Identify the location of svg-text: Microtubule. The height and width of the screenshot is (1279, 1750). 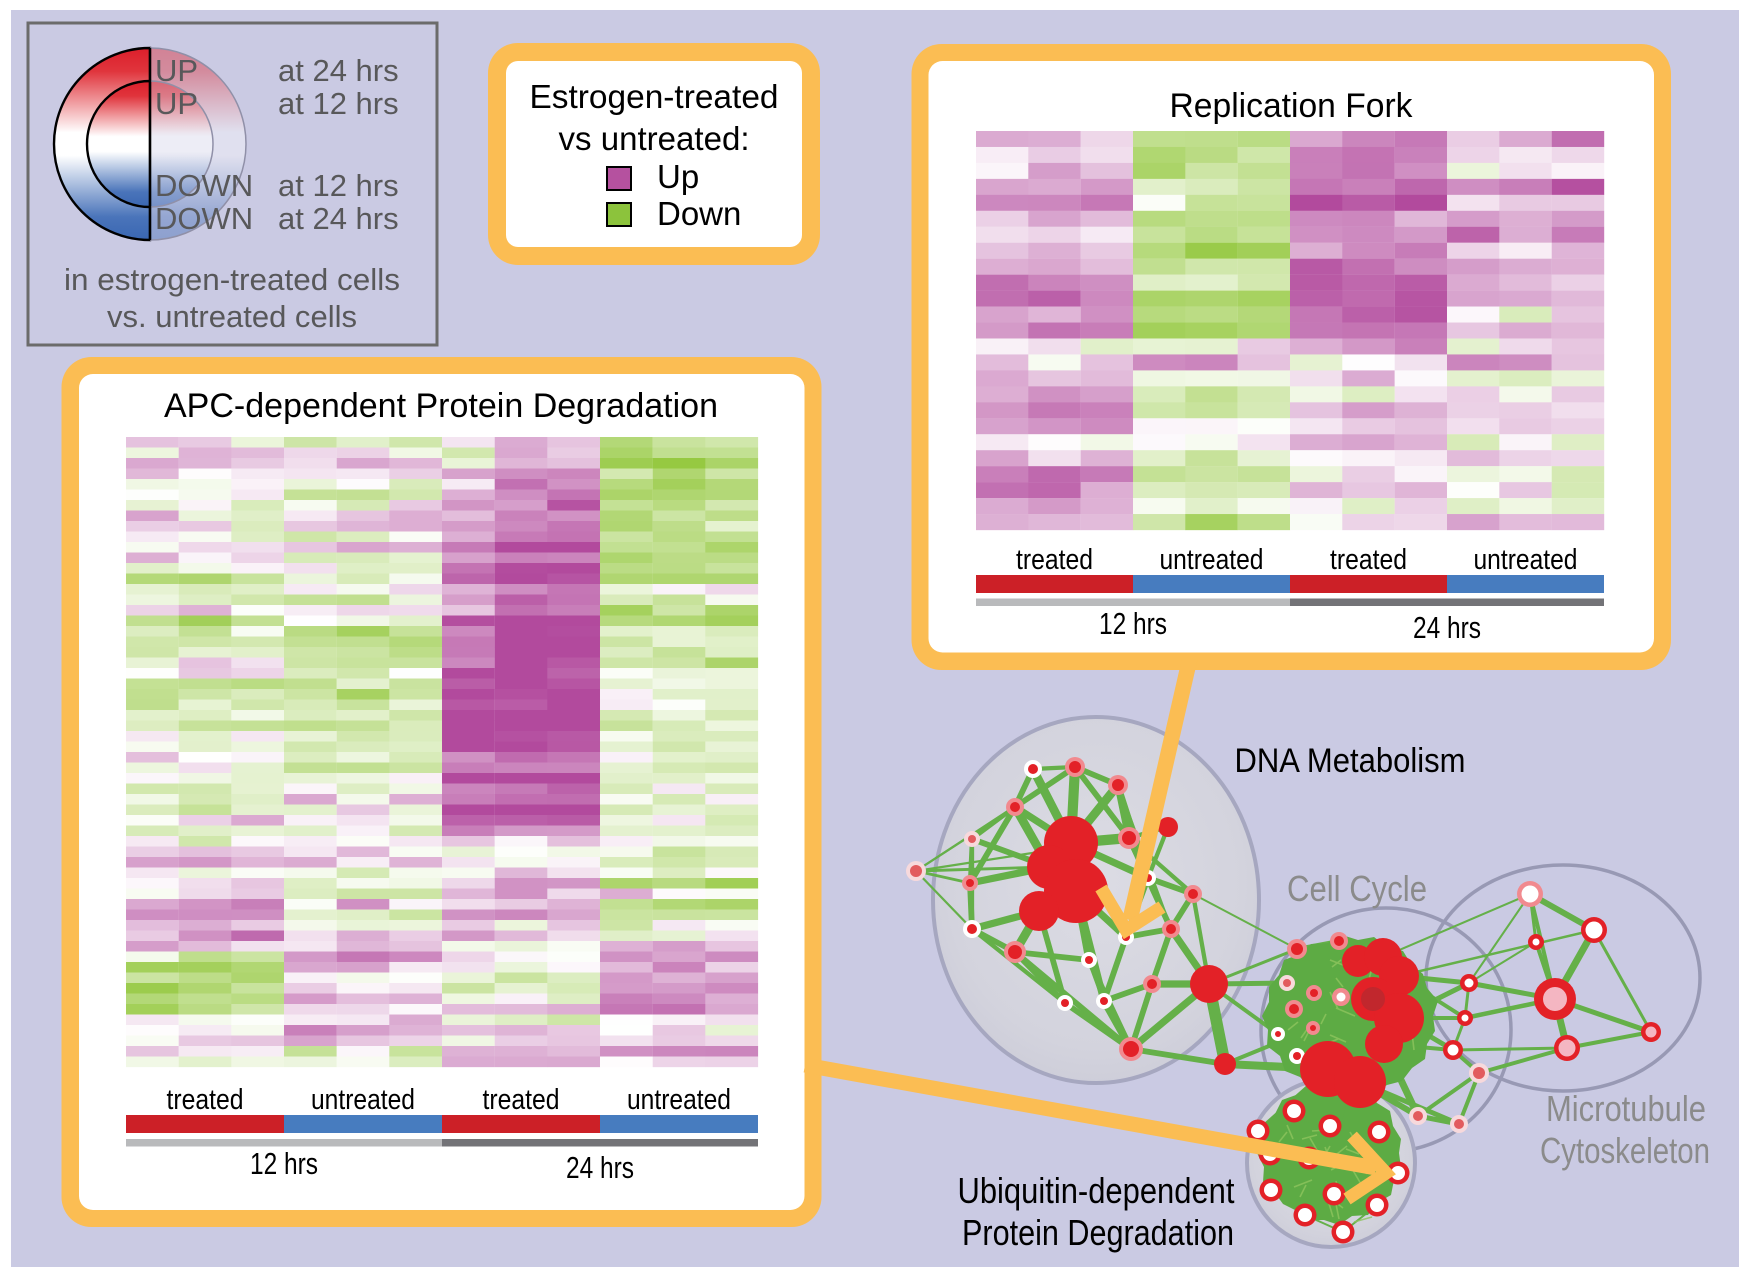
(1626, 1108).